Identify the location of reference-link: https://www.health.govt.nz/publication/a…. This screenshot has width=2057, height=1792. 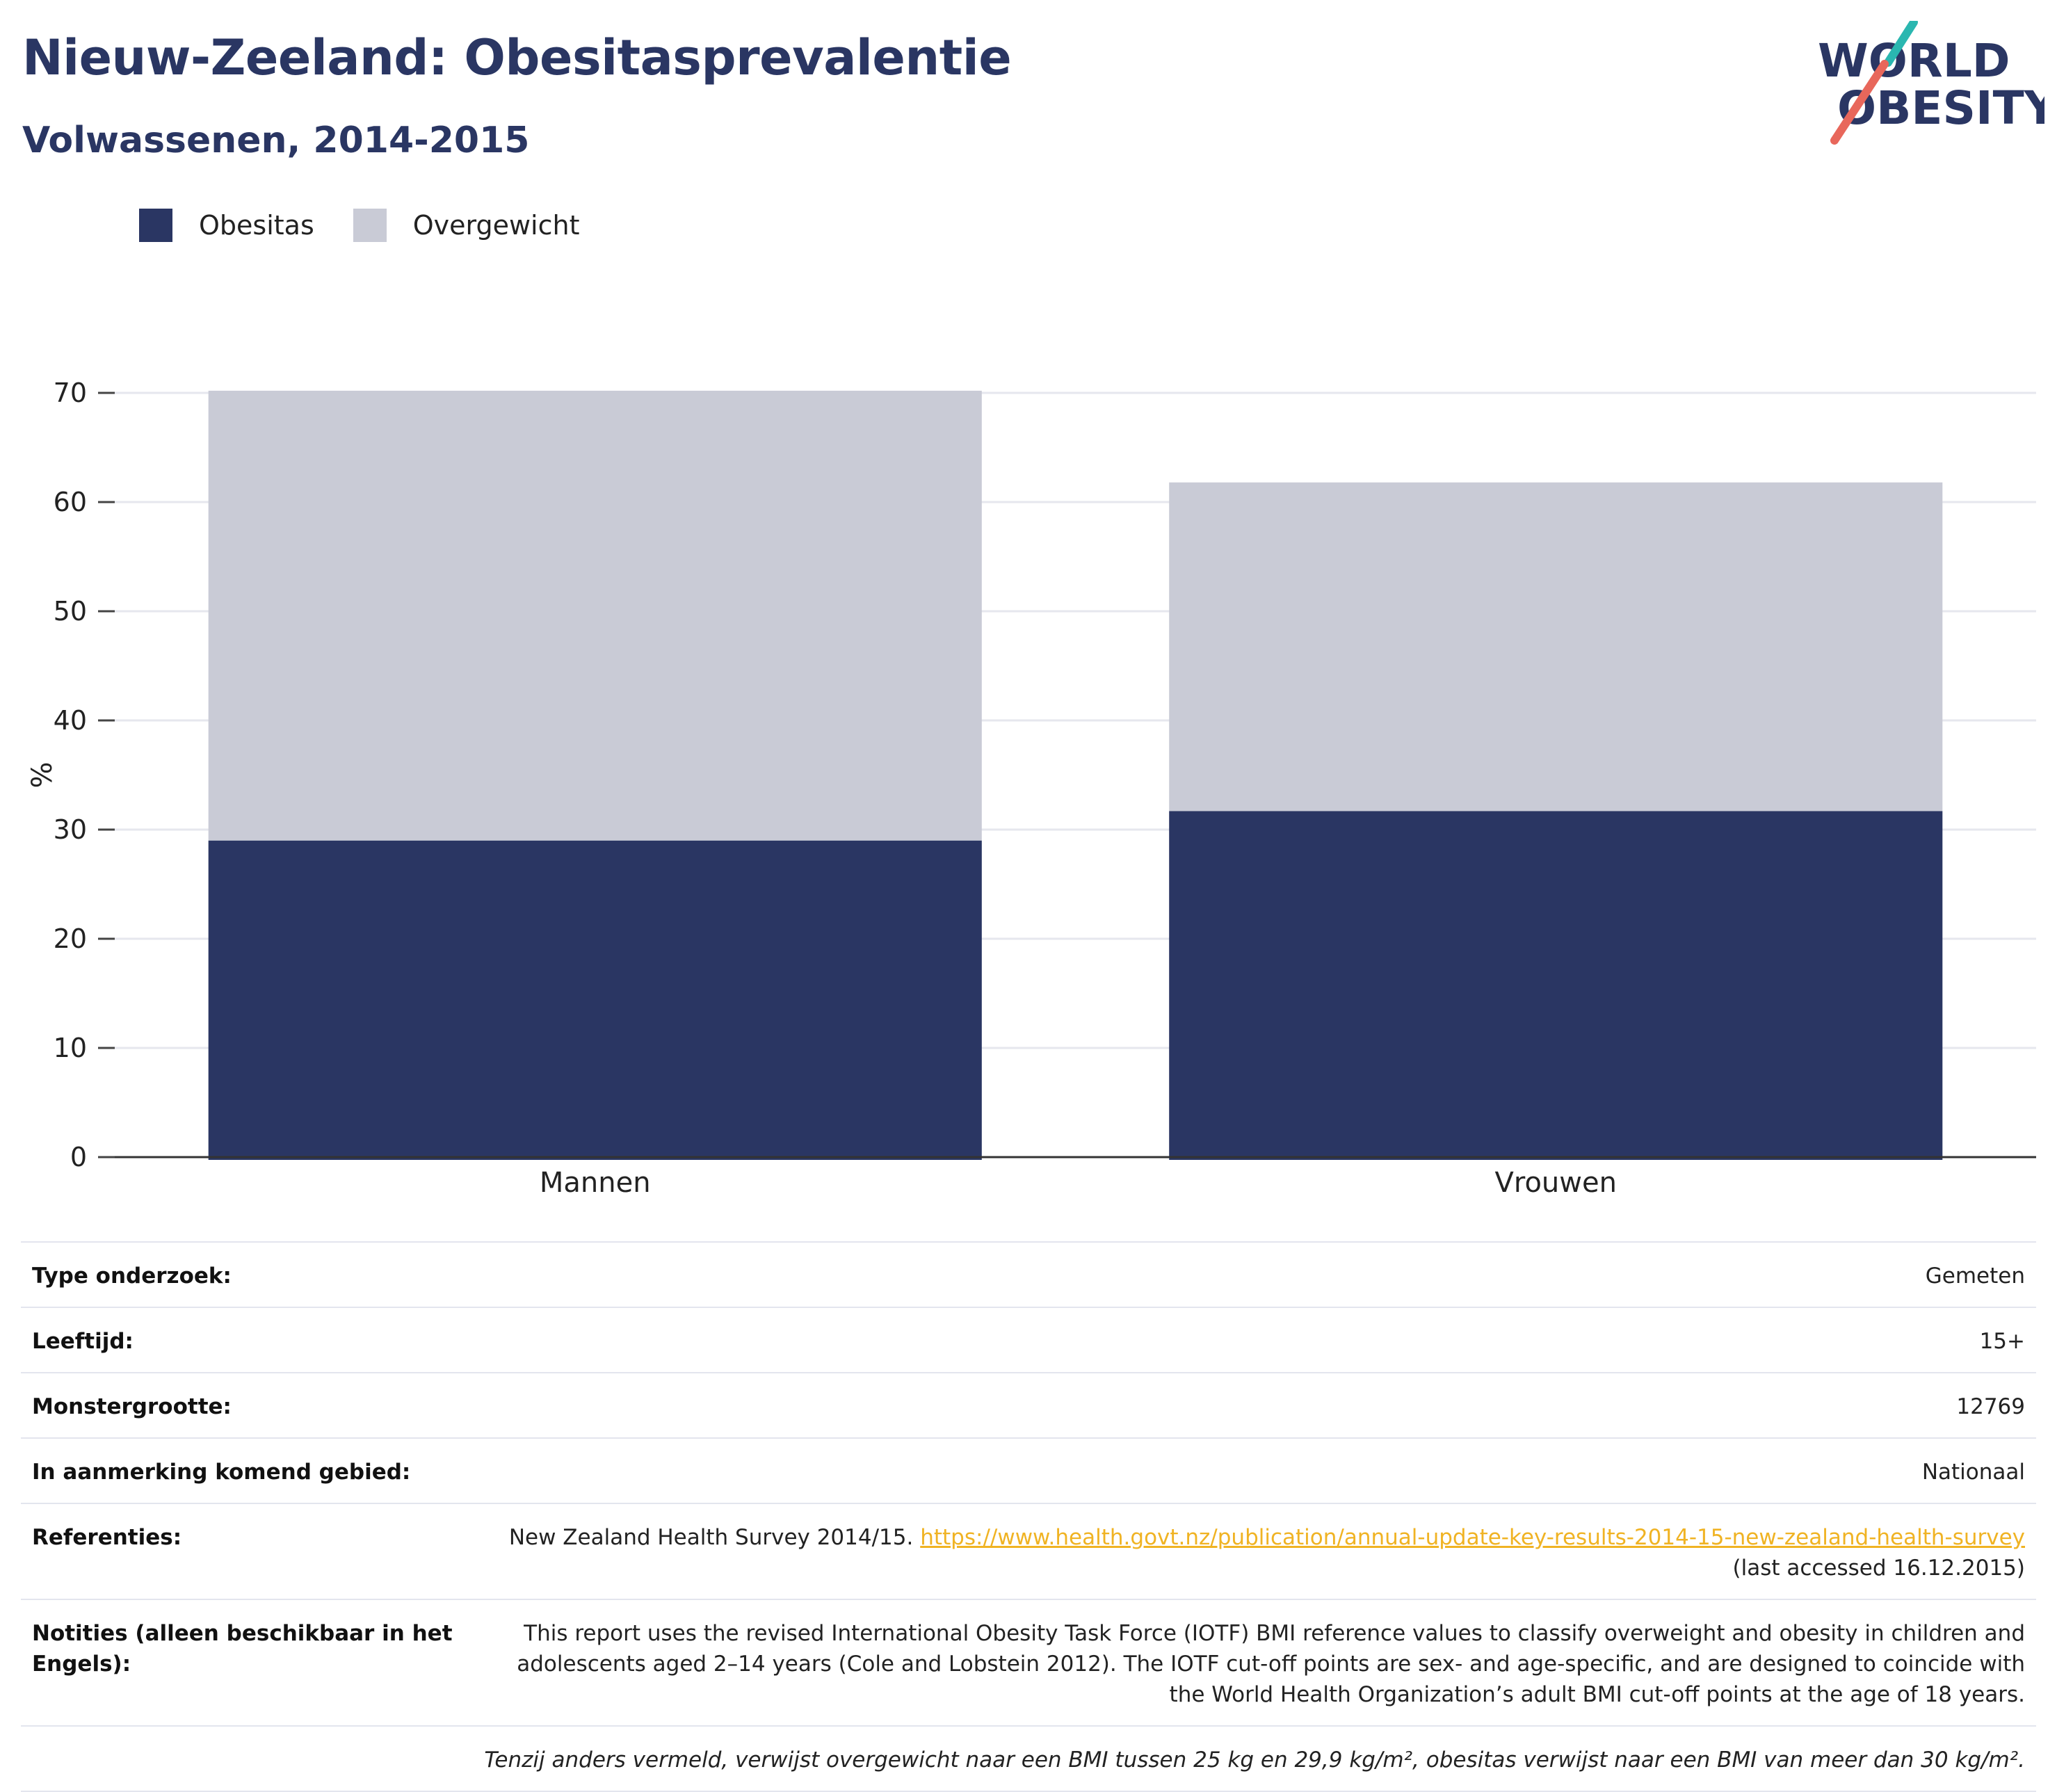
(1472, 1537).